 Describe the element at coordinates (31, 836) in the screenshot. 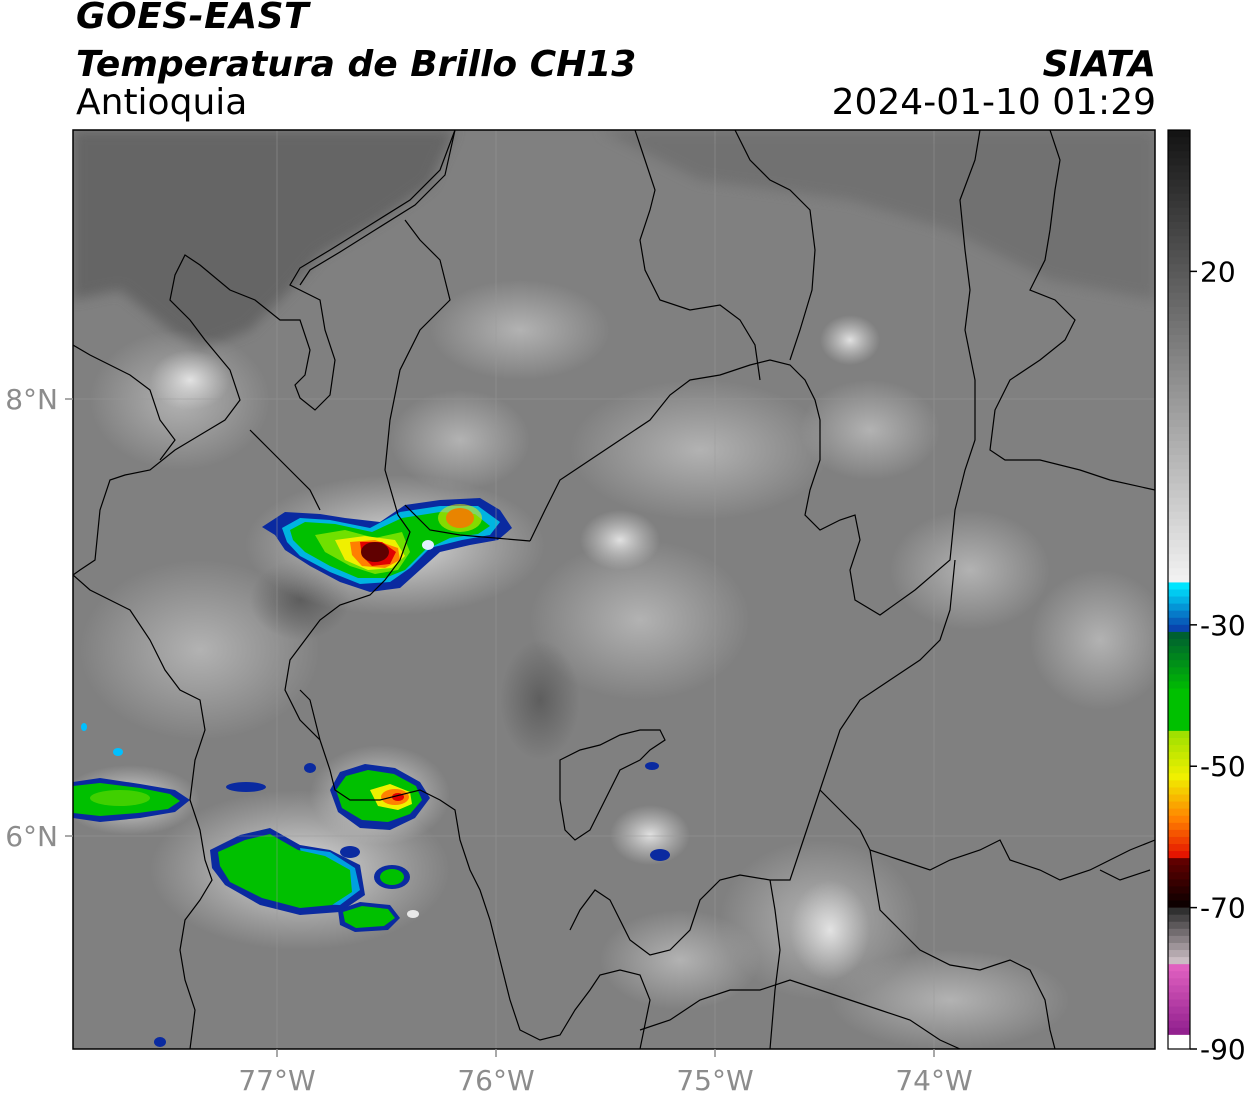

I see `lat-tick-label: 6°N` at that location.